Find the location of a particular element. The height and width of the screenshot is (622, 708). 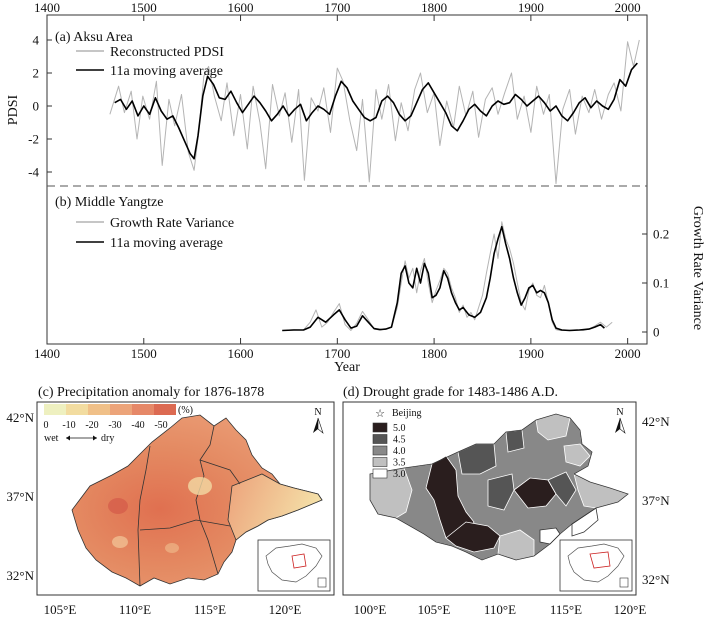

legend-b-moving-average: 11a moving average is located at coordinates (166, 243).